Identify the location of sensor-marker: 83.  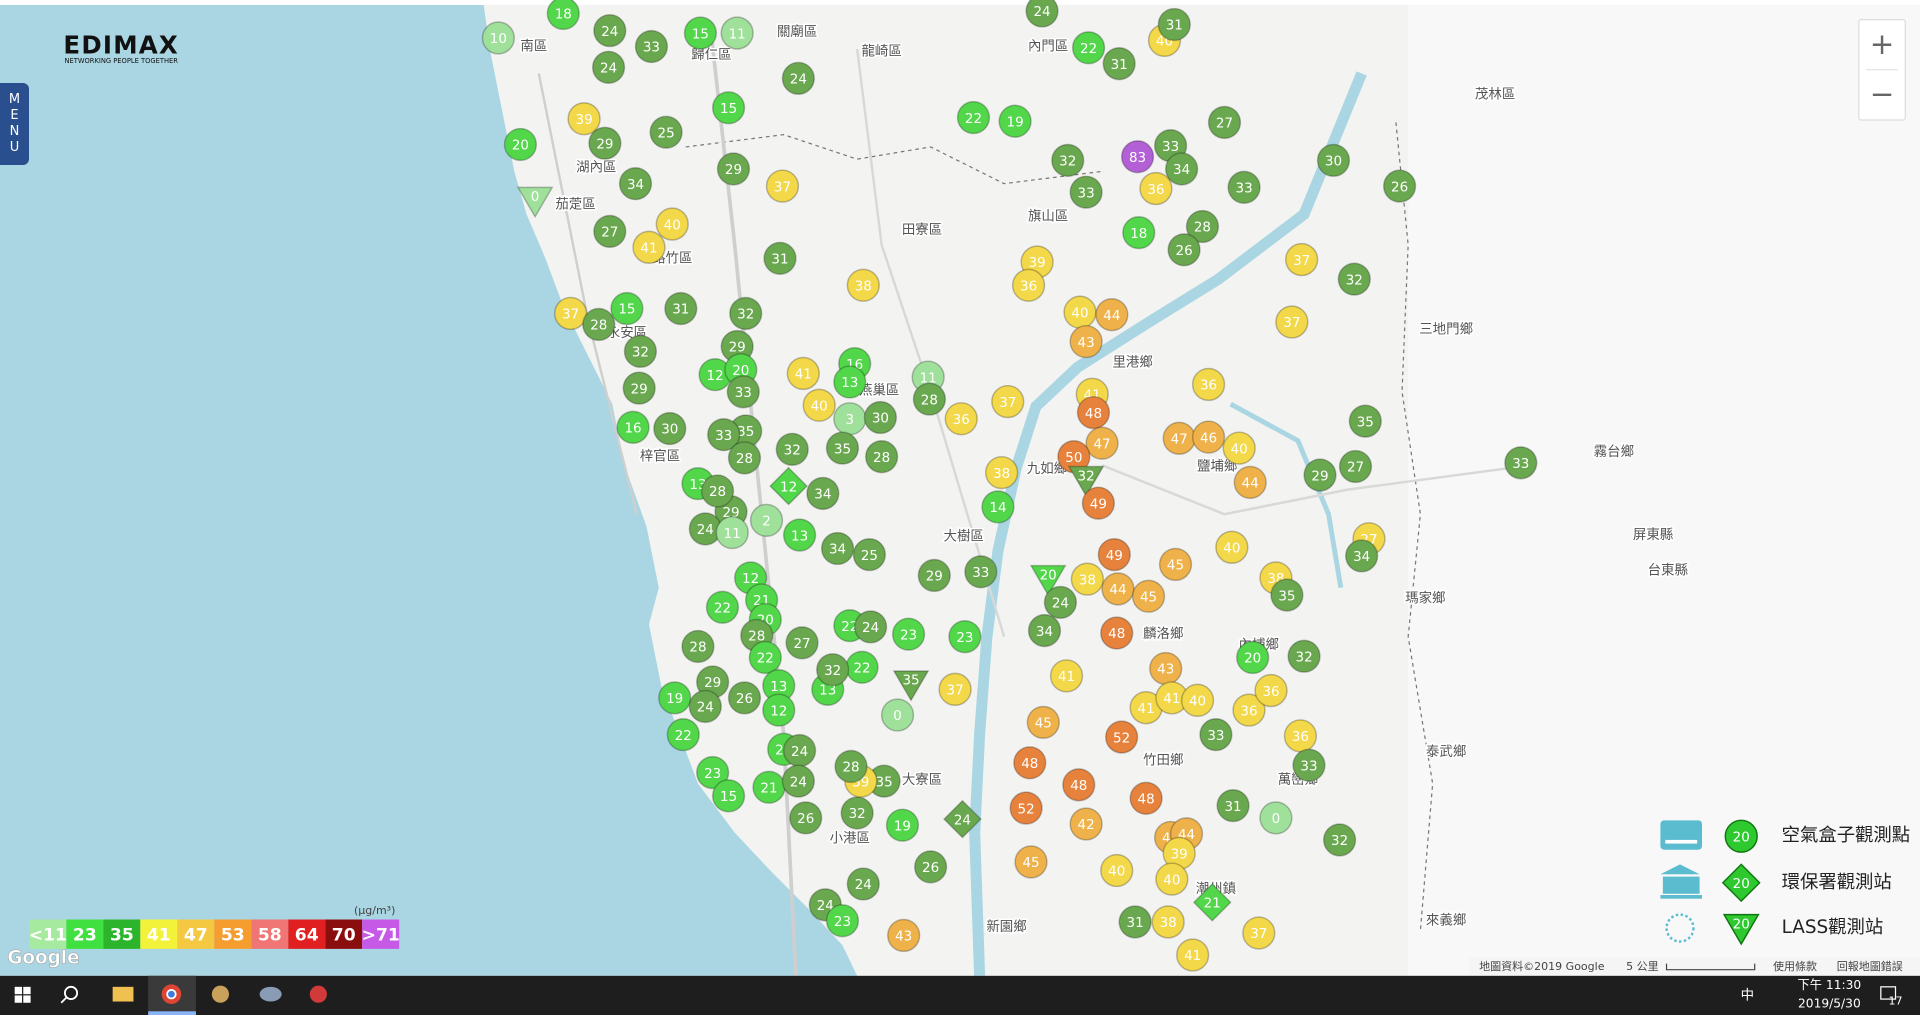
(1137, 157).